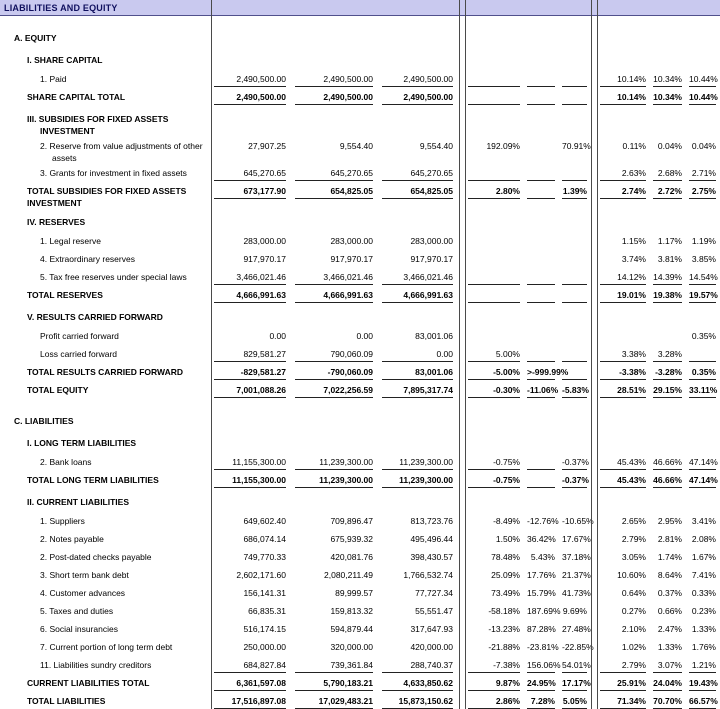 The image size is (720, 709). I want to click on pct-change-cell-3: 9.69%, so click(575, 611).